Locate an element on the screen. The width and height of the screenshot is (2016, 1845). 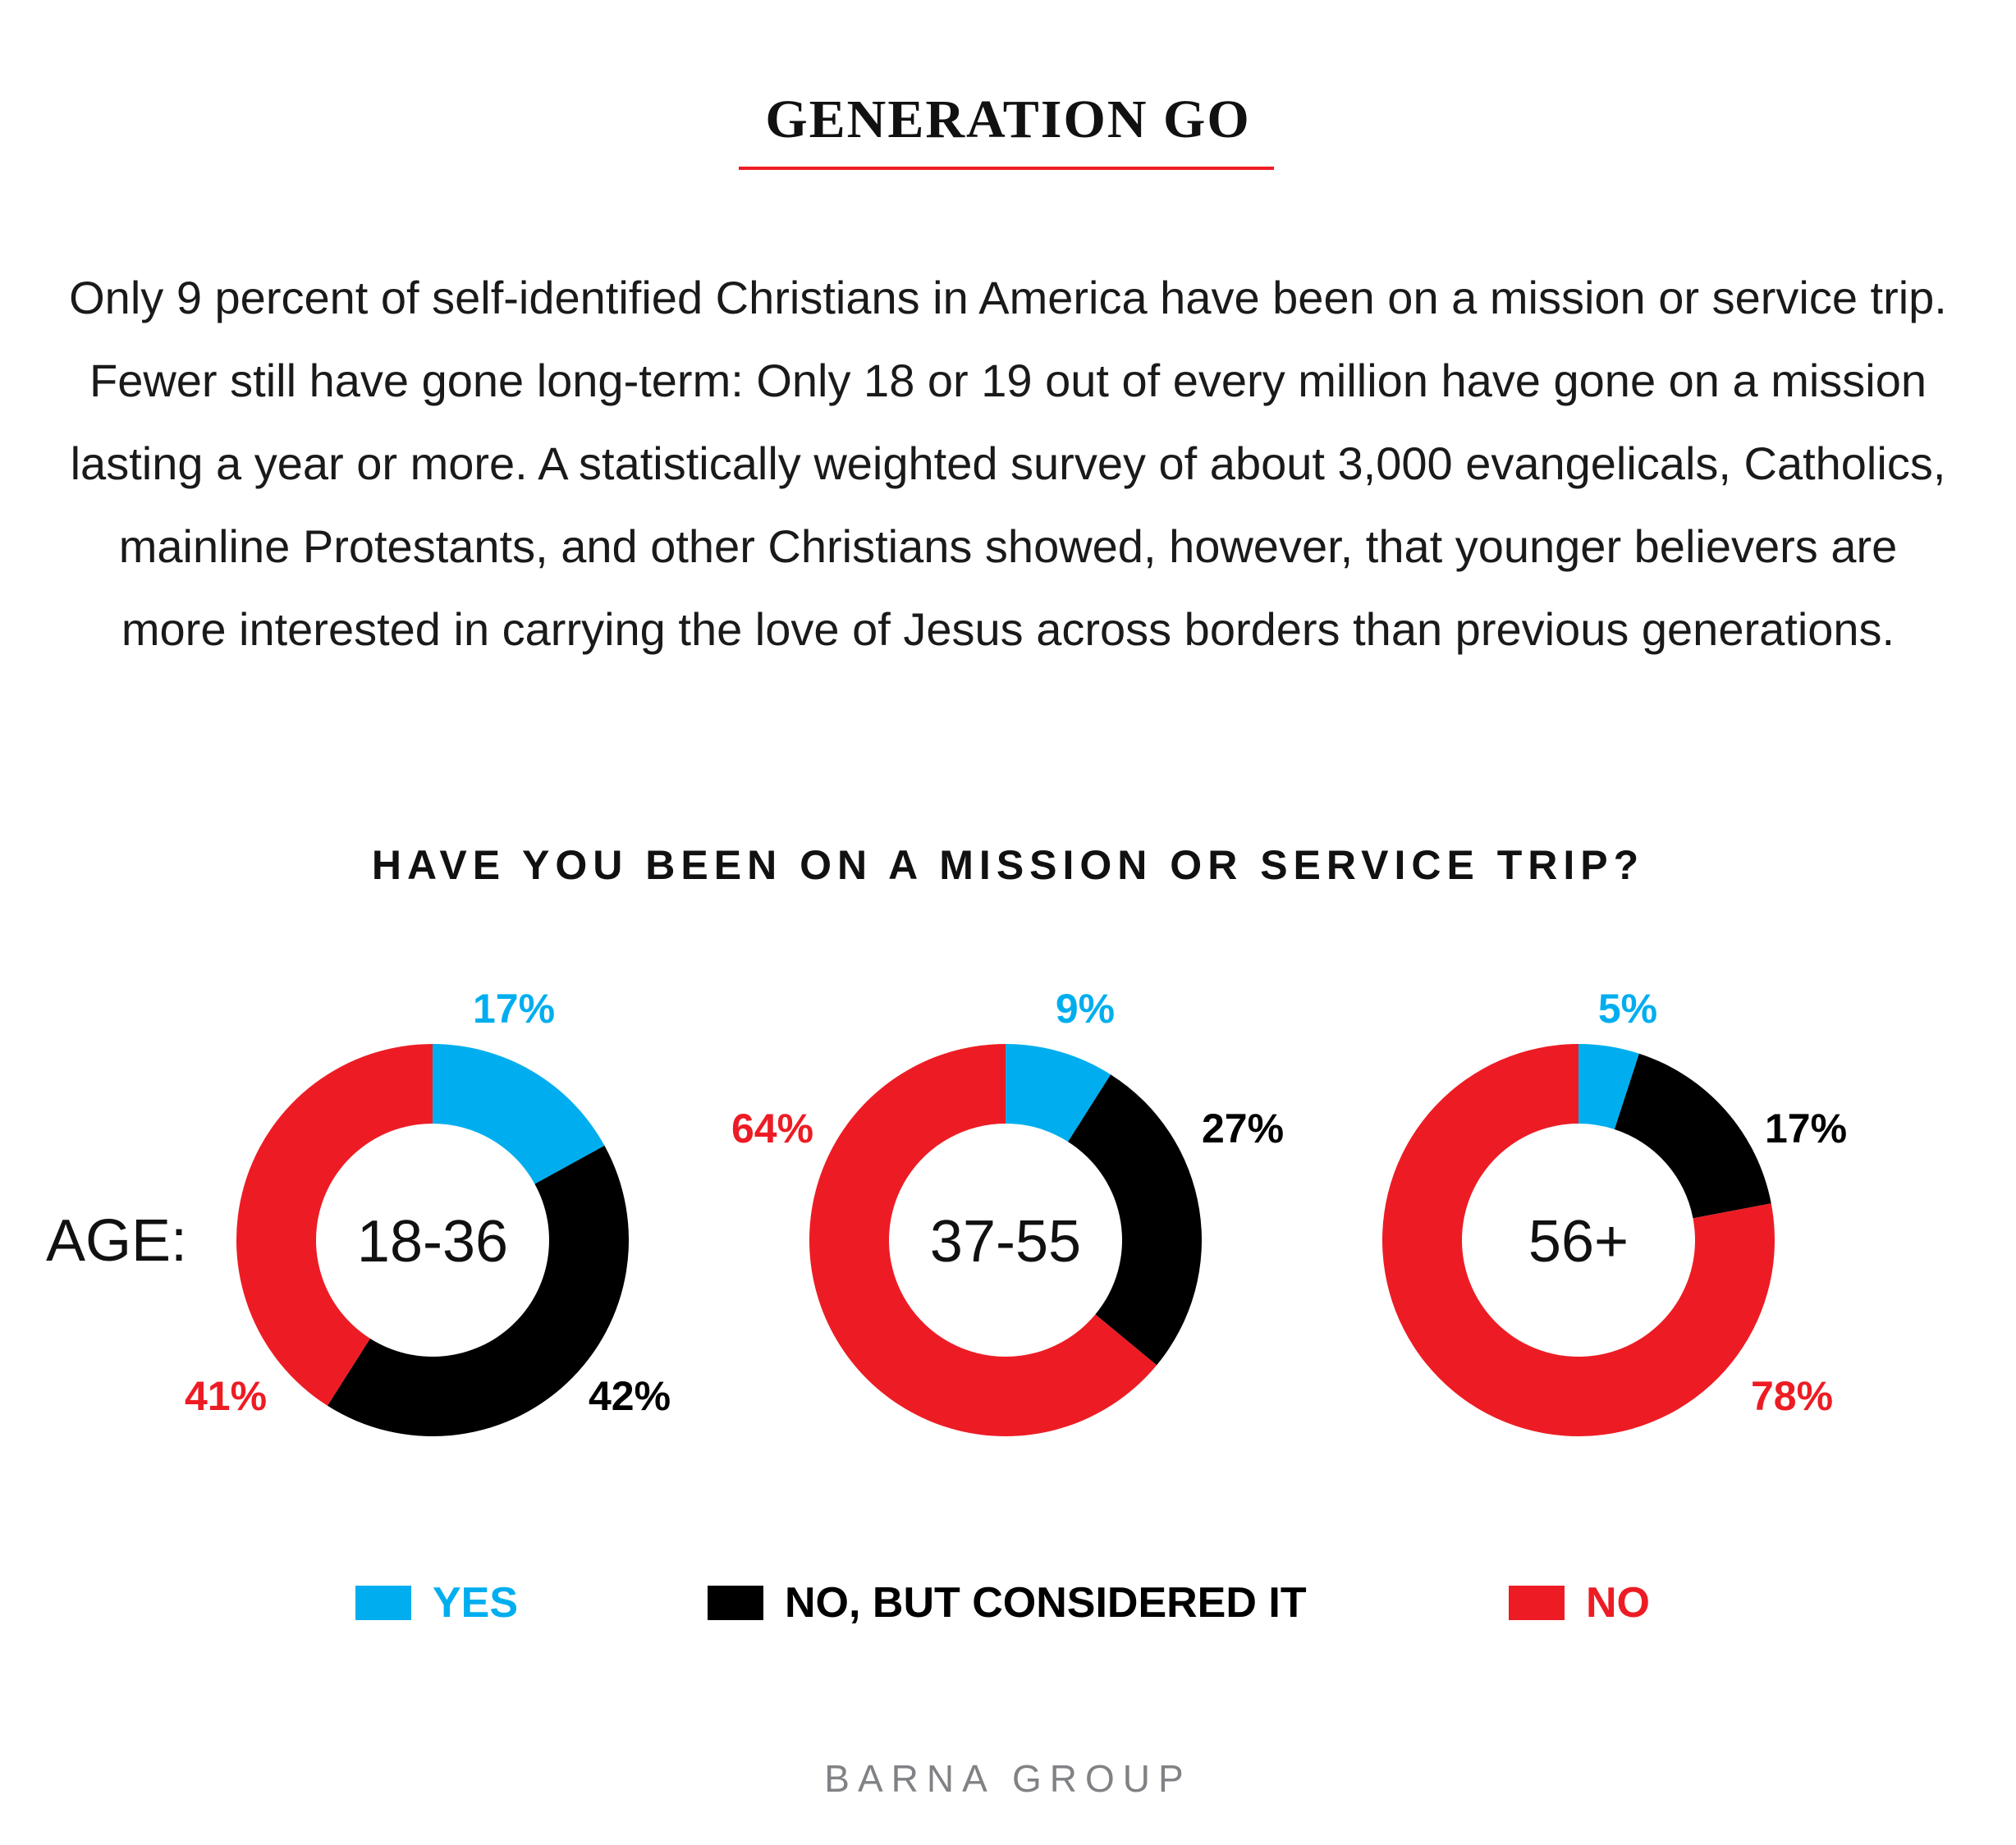
data-label: 78% is located at coordinates (1792, 1396).